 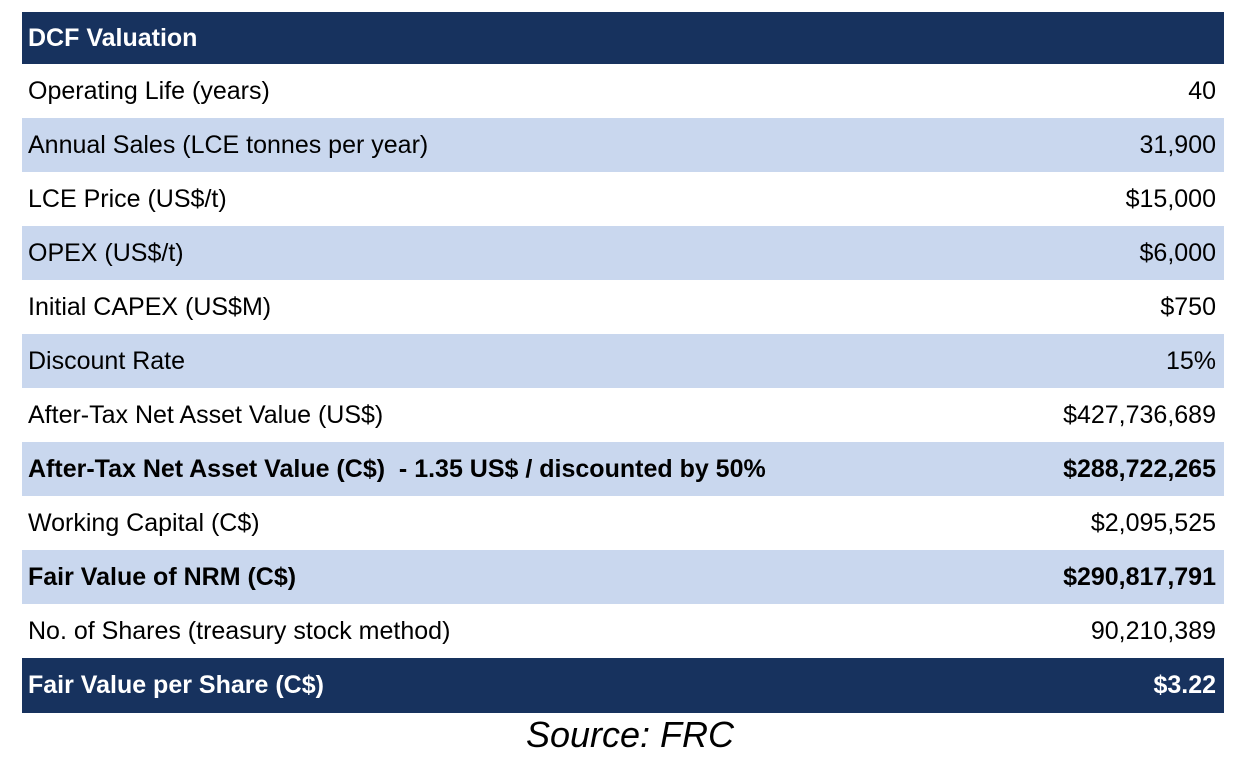 What do you see at coordinates (1139, 414) in the screenshot?
I see `row-value: $427,736,689` at bounding box center [1139, 414].